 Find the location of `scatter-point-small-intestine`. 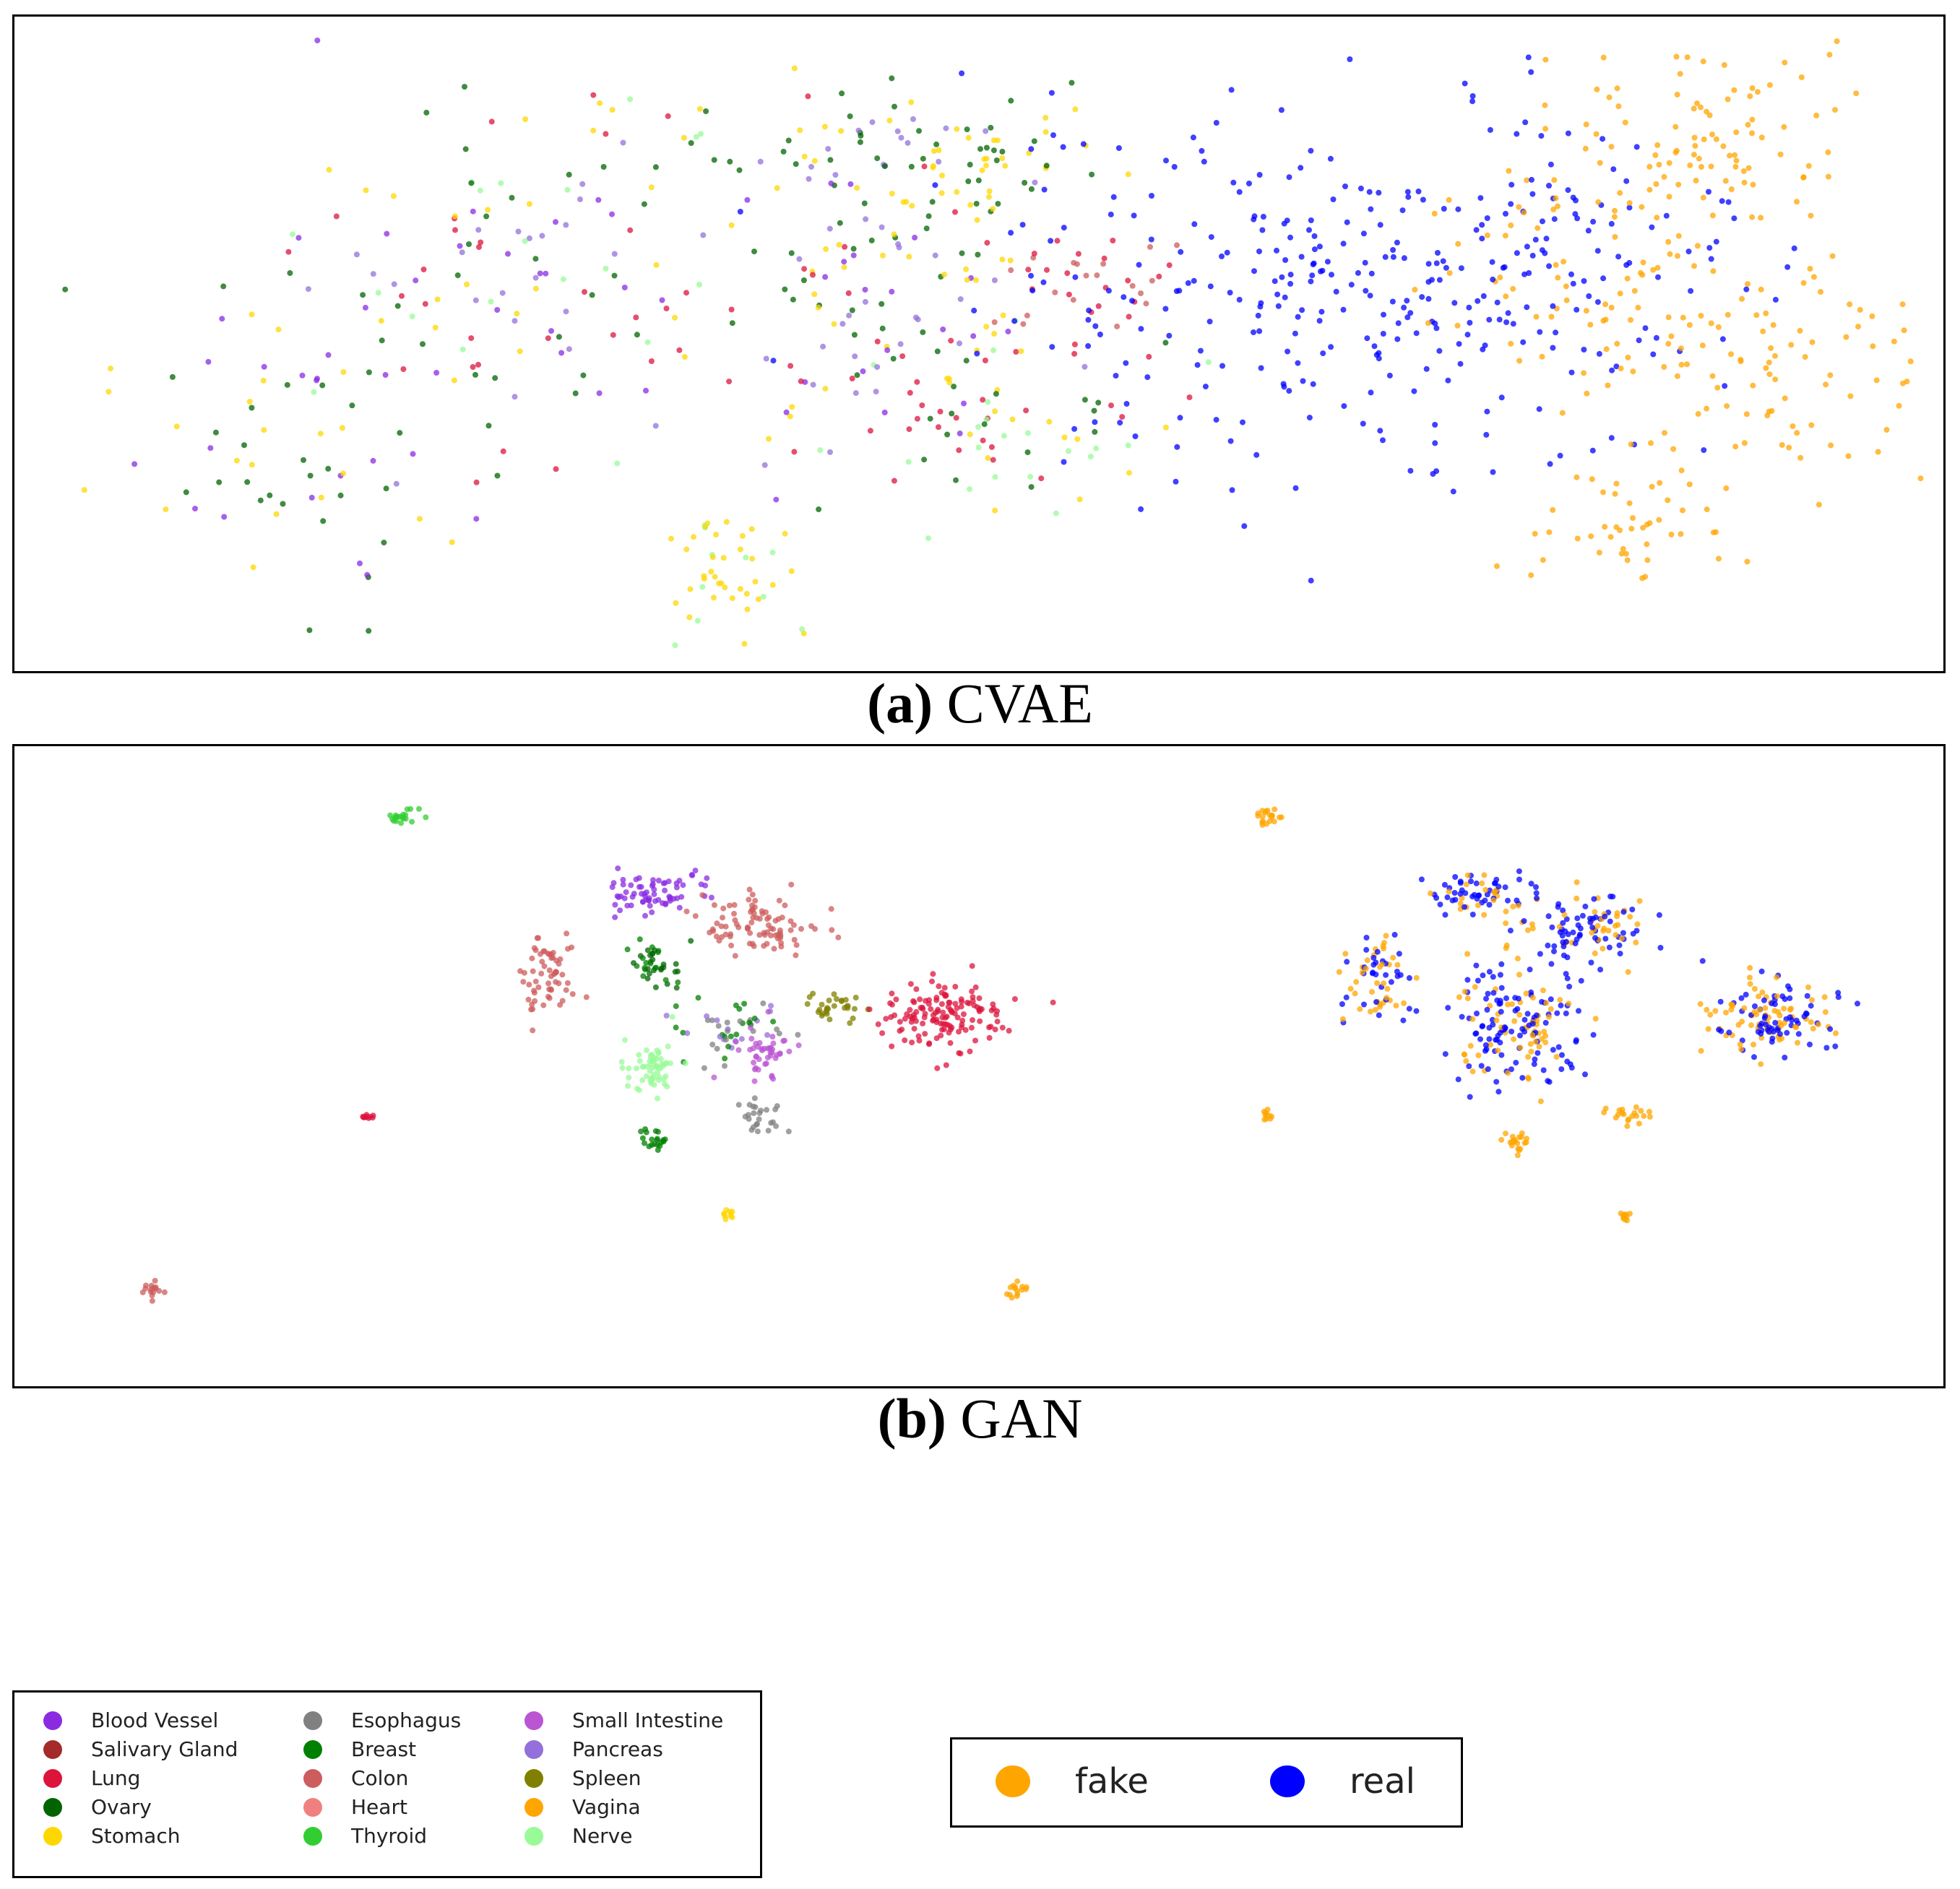

scatter-point-small-intestine is located at coordinates (738, 1050).